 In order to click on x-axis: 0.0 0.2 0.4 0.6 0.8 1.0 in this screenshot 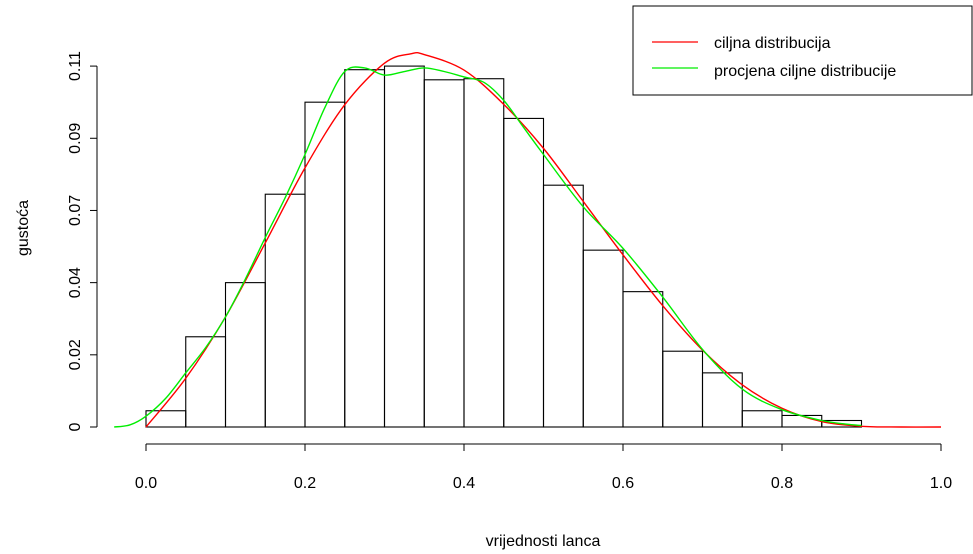, I will do `click(543, 467)`.